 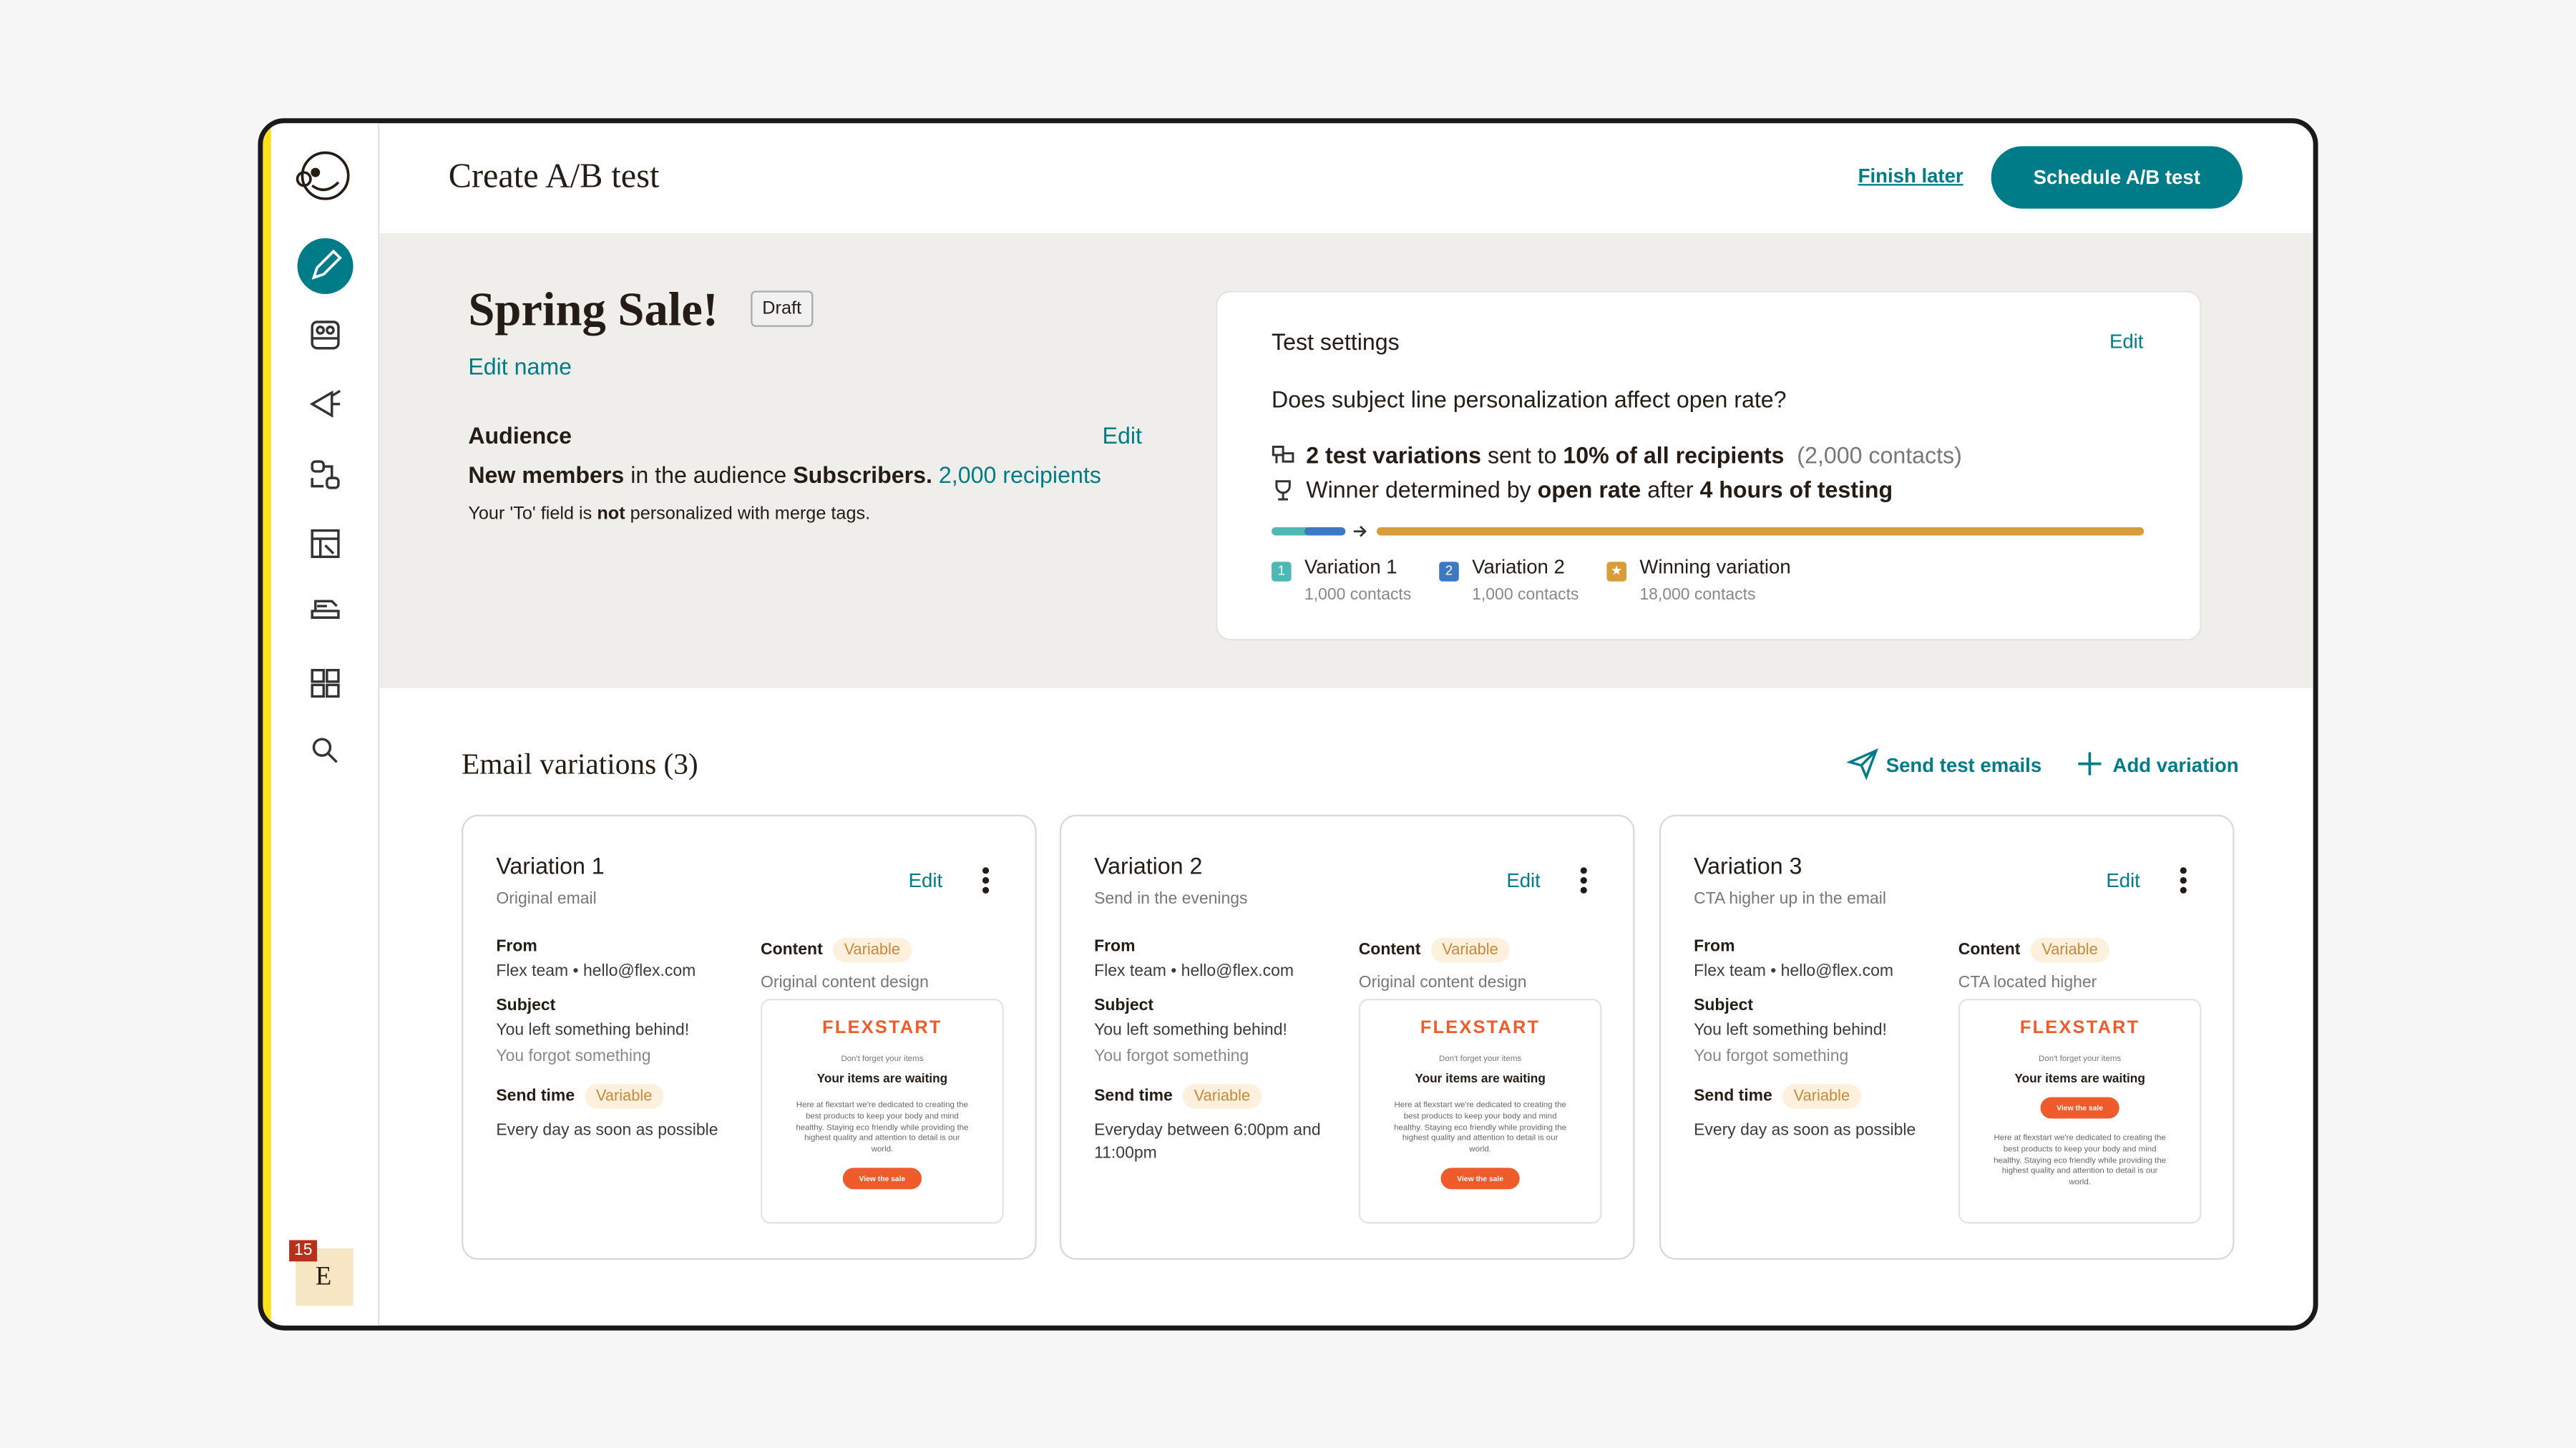 What do you see at coordinates (325, 683) in the screenshot?
I see `nav-integrations` at bounding box center [325, 683].